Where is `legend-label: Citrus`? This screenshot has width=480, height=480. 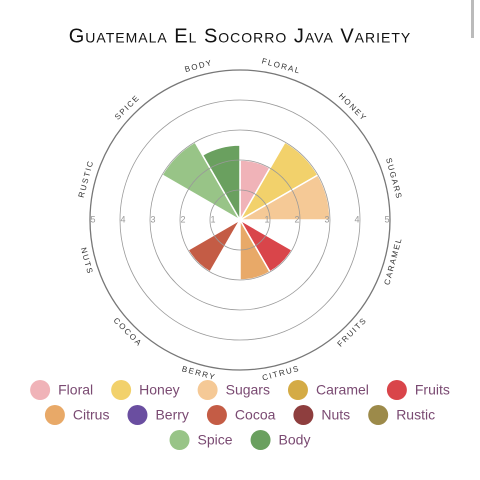 legend-label: Citrus is located at coordinates (91, 415).